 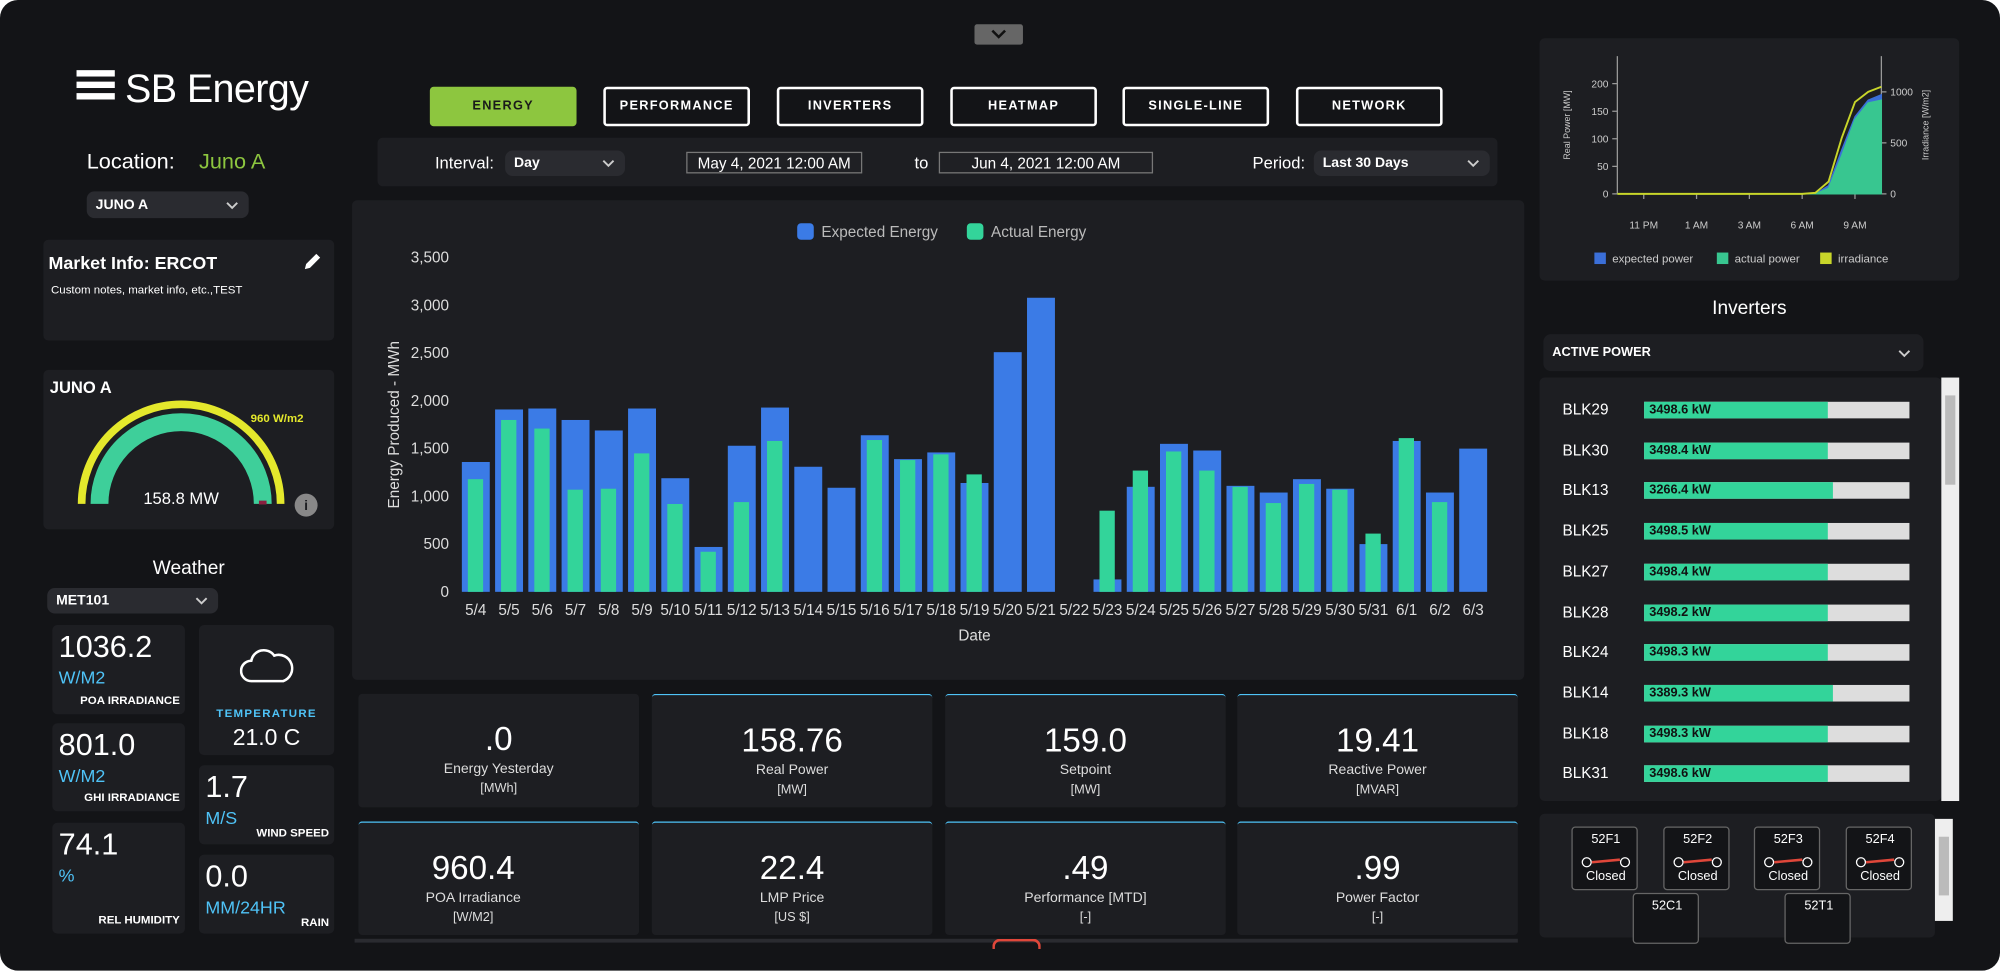 What do you see at coordinates (1733, 353) in the screenshot?
I see `metric-select: ACTIVE POWER` at bounding box center [1733, 353].